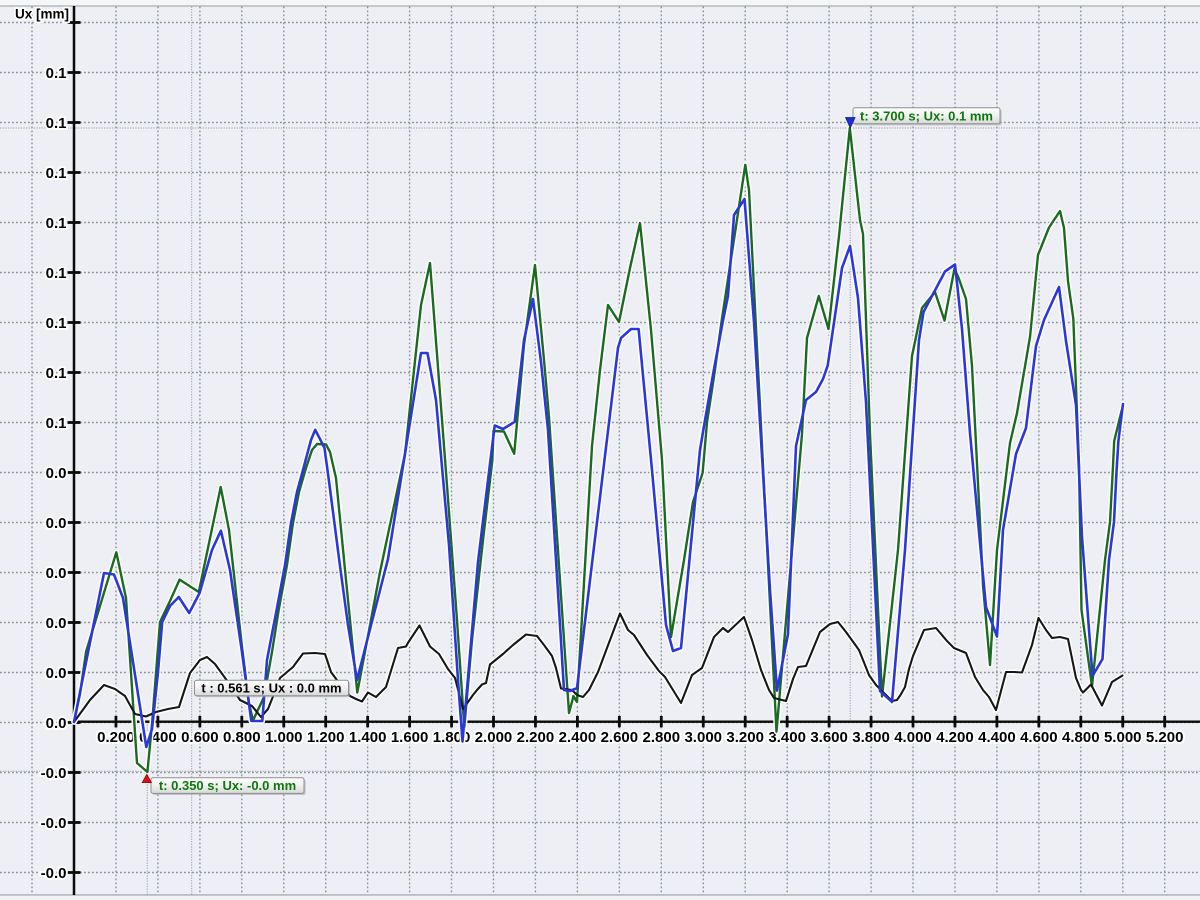 This screenshot has width=1200, height=900. What do you see at coordinates (242, 737) in the screenshot?
I see `svg-text: 0.800` at bounding box center [242, 737].